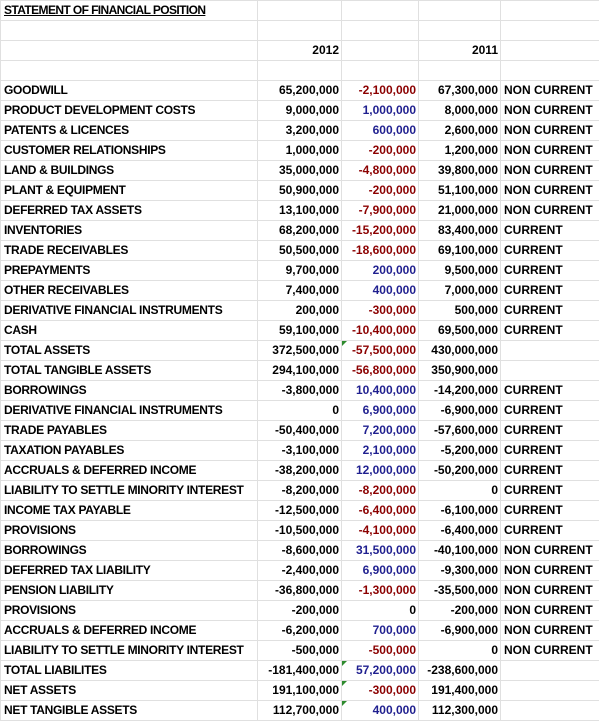 The width and height of the screenshot is (599, 722). I want to click on prior-year-value: -9,300,000, so click(459, 570).